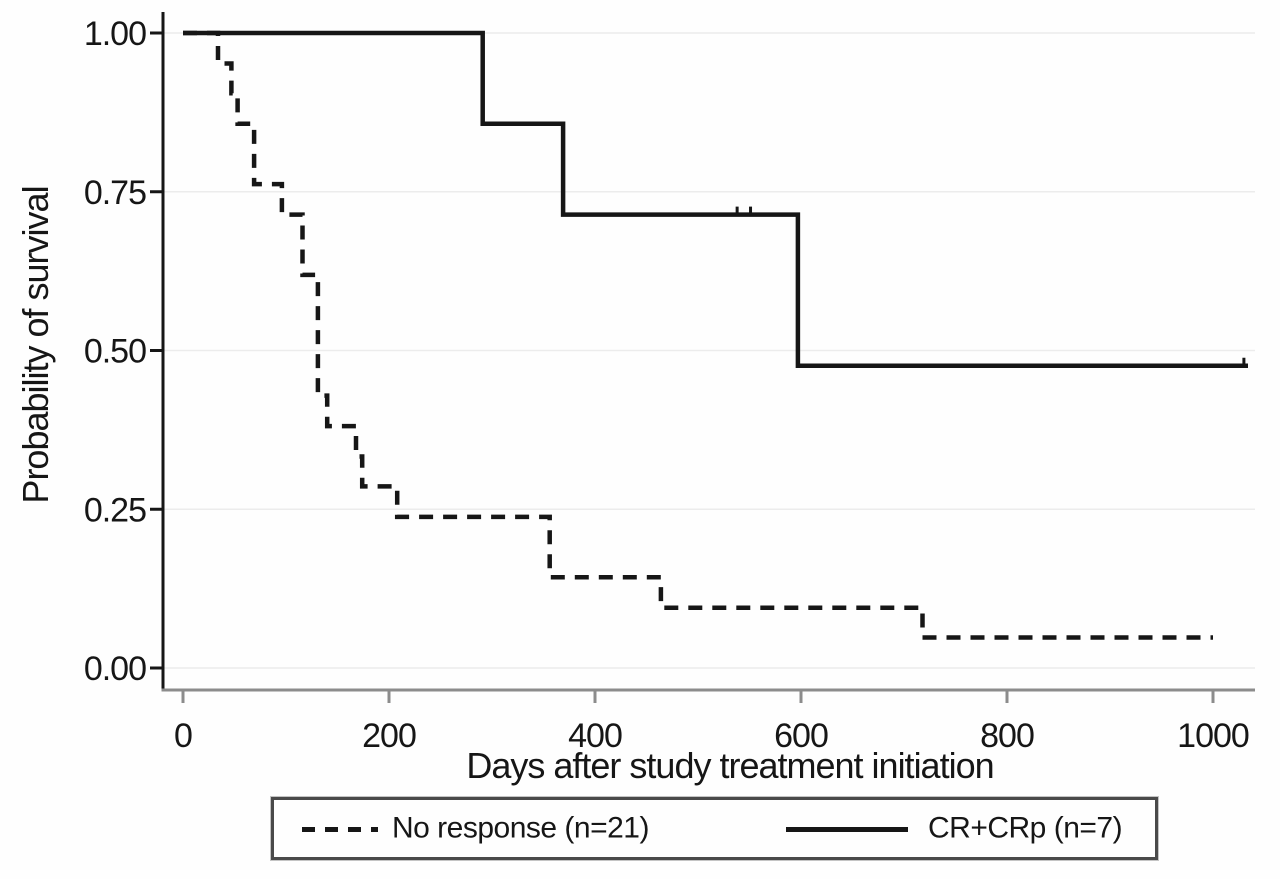 The image size is (1280, 879). Describe the element at coordinates (183, 736) in the screenshot. I see `x-tick-label: 0` at that location.